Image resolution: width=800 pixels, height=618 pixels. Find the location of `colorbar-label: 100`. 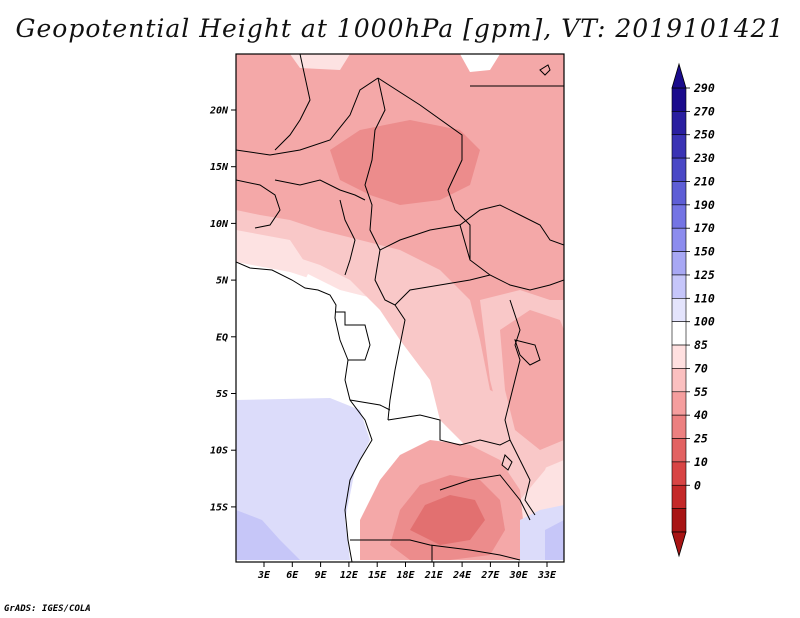

colorbar-label: 100 is located at coordinates (704, 322).